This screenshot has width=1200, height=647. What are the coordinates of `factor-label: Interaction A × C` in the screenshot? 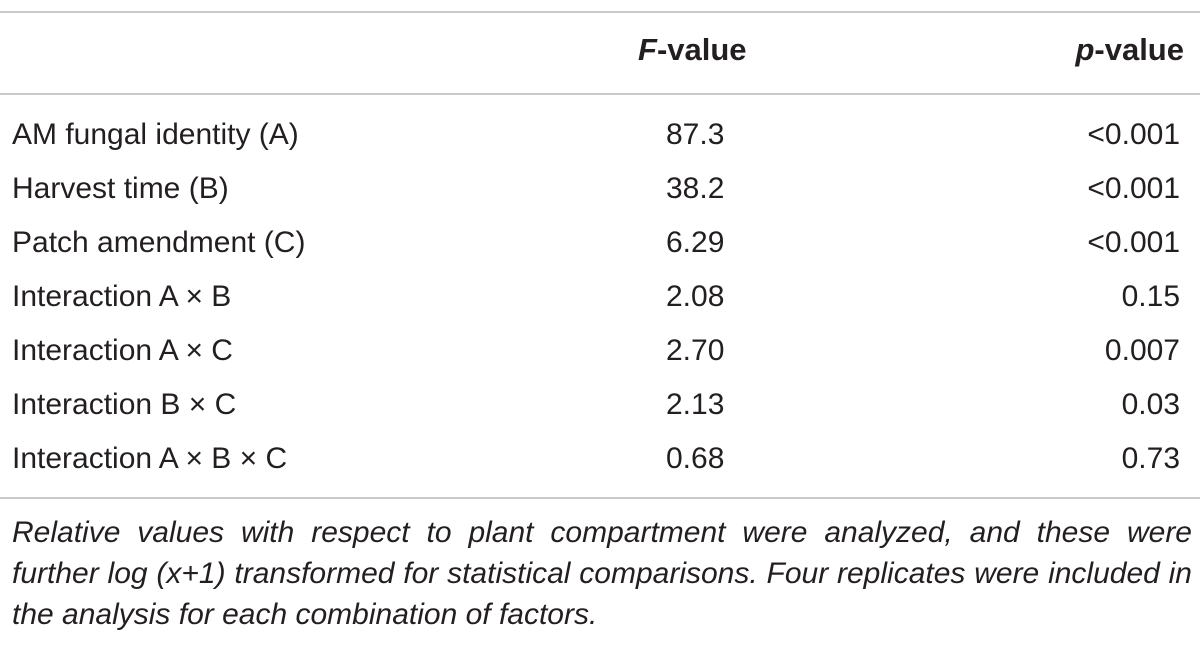 It's located at (122, 350).